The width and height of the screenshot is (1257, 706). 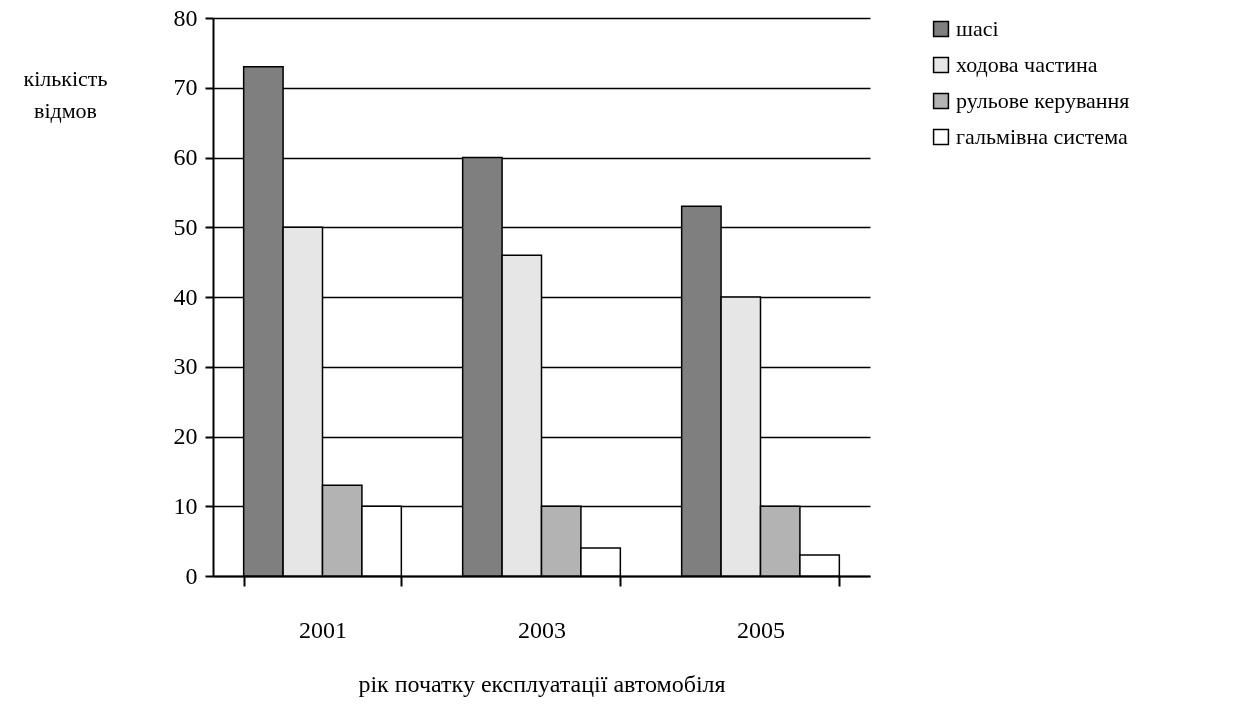 What do you see at coordinates (1042, 136) in the screenshot?
I see `legend-label: гальмівна система` at bounding box center [1042, 136].